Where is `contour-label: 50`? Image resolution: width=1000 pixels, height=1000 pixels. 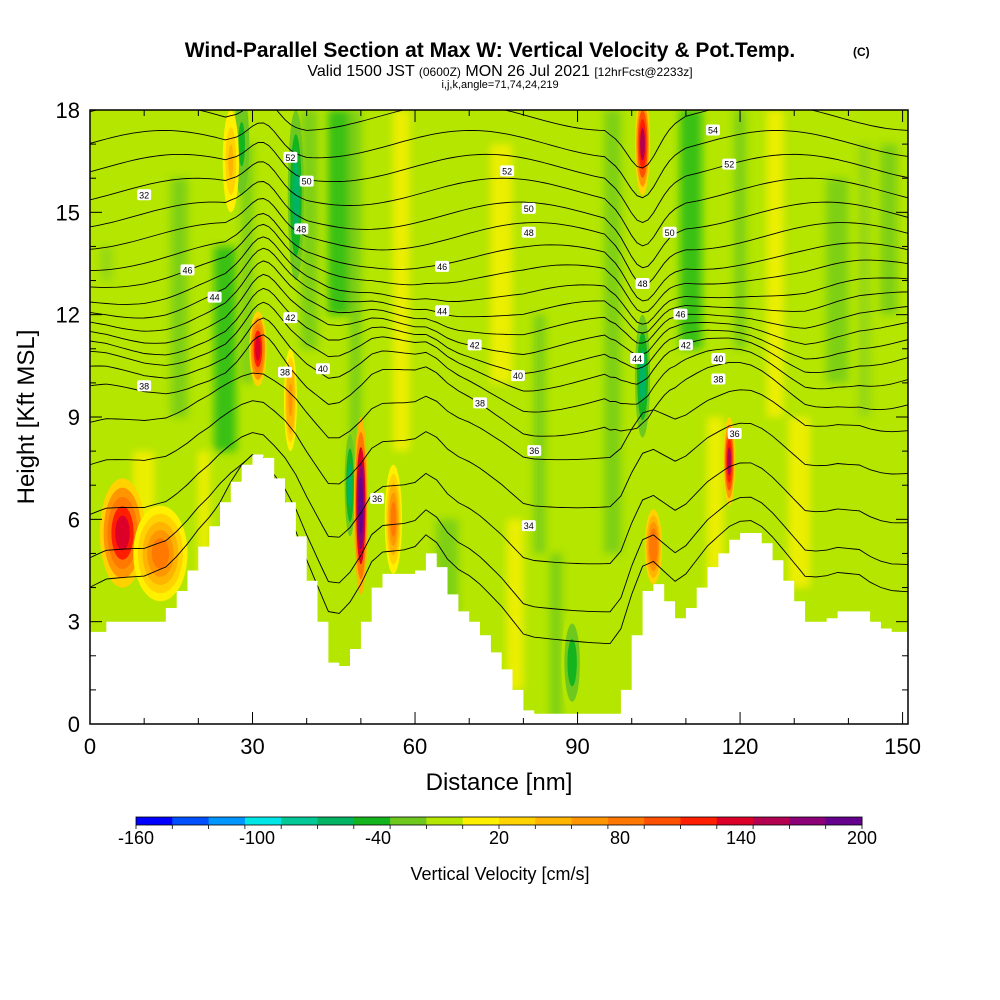
contour-label: 50 is located at coordinates (669, 232).